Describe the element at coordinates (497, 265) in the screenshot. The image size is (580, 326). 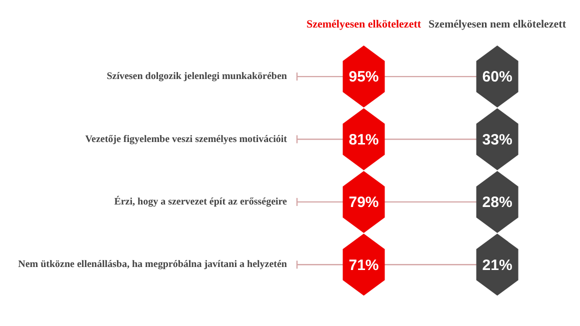
I see `data-label: 21%` at that location.